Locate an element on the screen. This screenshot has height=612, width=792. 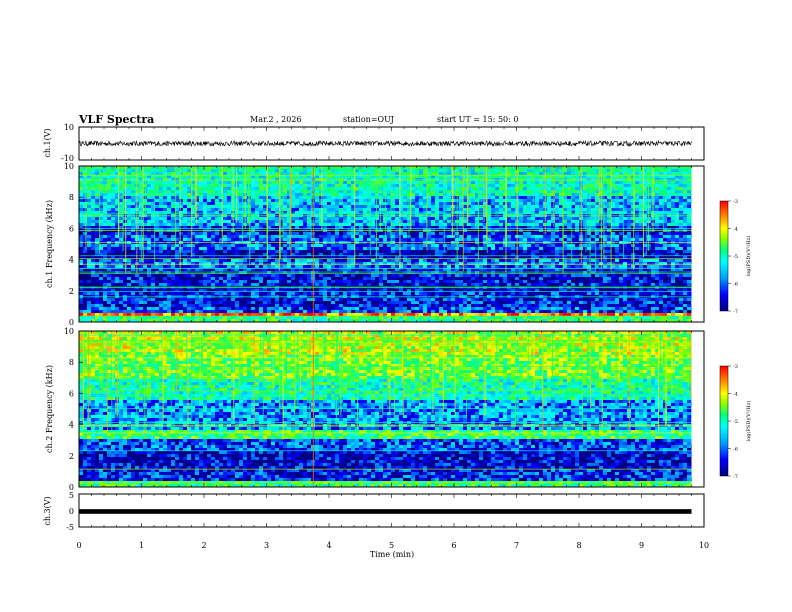
ch1-colorbar: -3 -4 -5 -6 -7 log(PSD)(V²/Hz) is located at coordinates (735, 257).